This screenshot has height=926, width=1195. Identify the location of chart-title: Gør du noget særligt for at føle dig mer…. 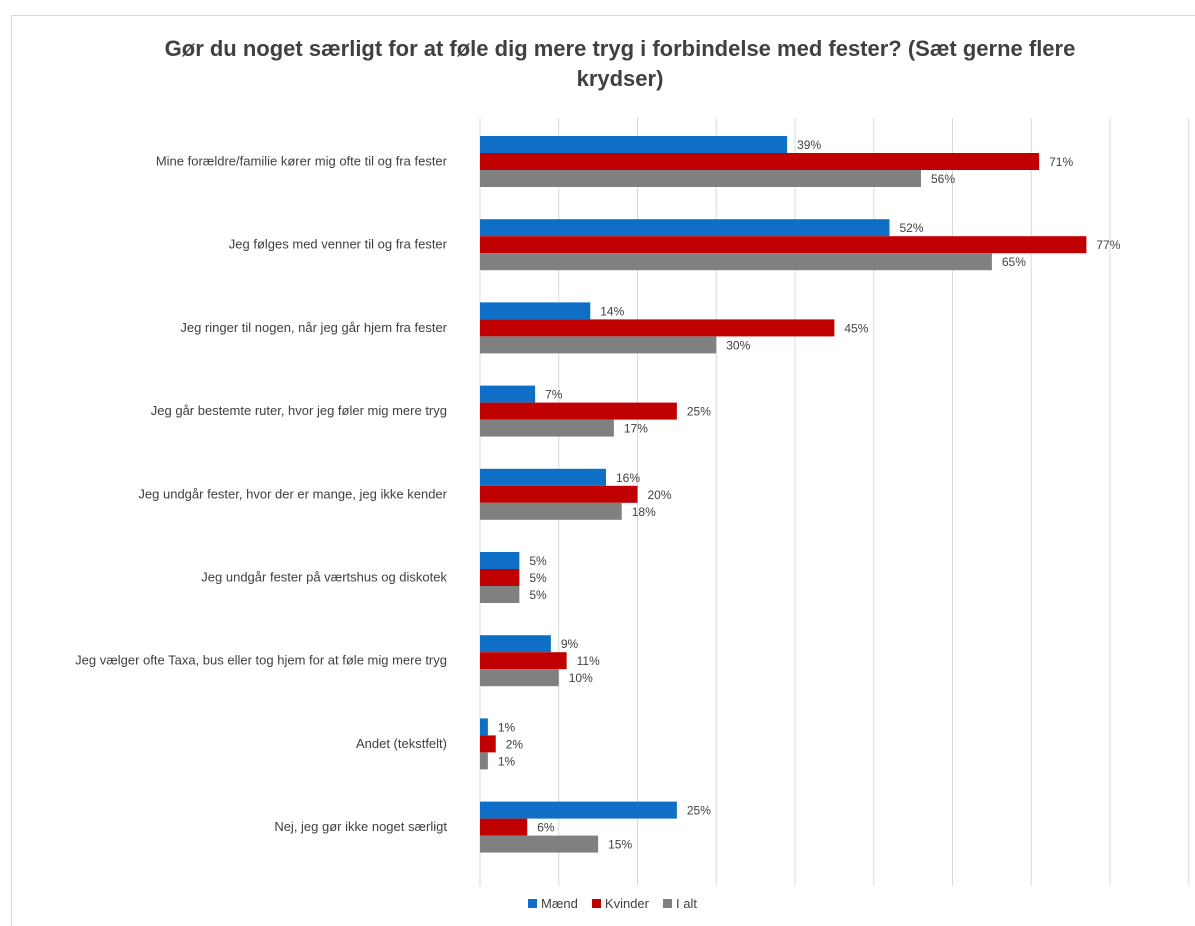
(620, 63).